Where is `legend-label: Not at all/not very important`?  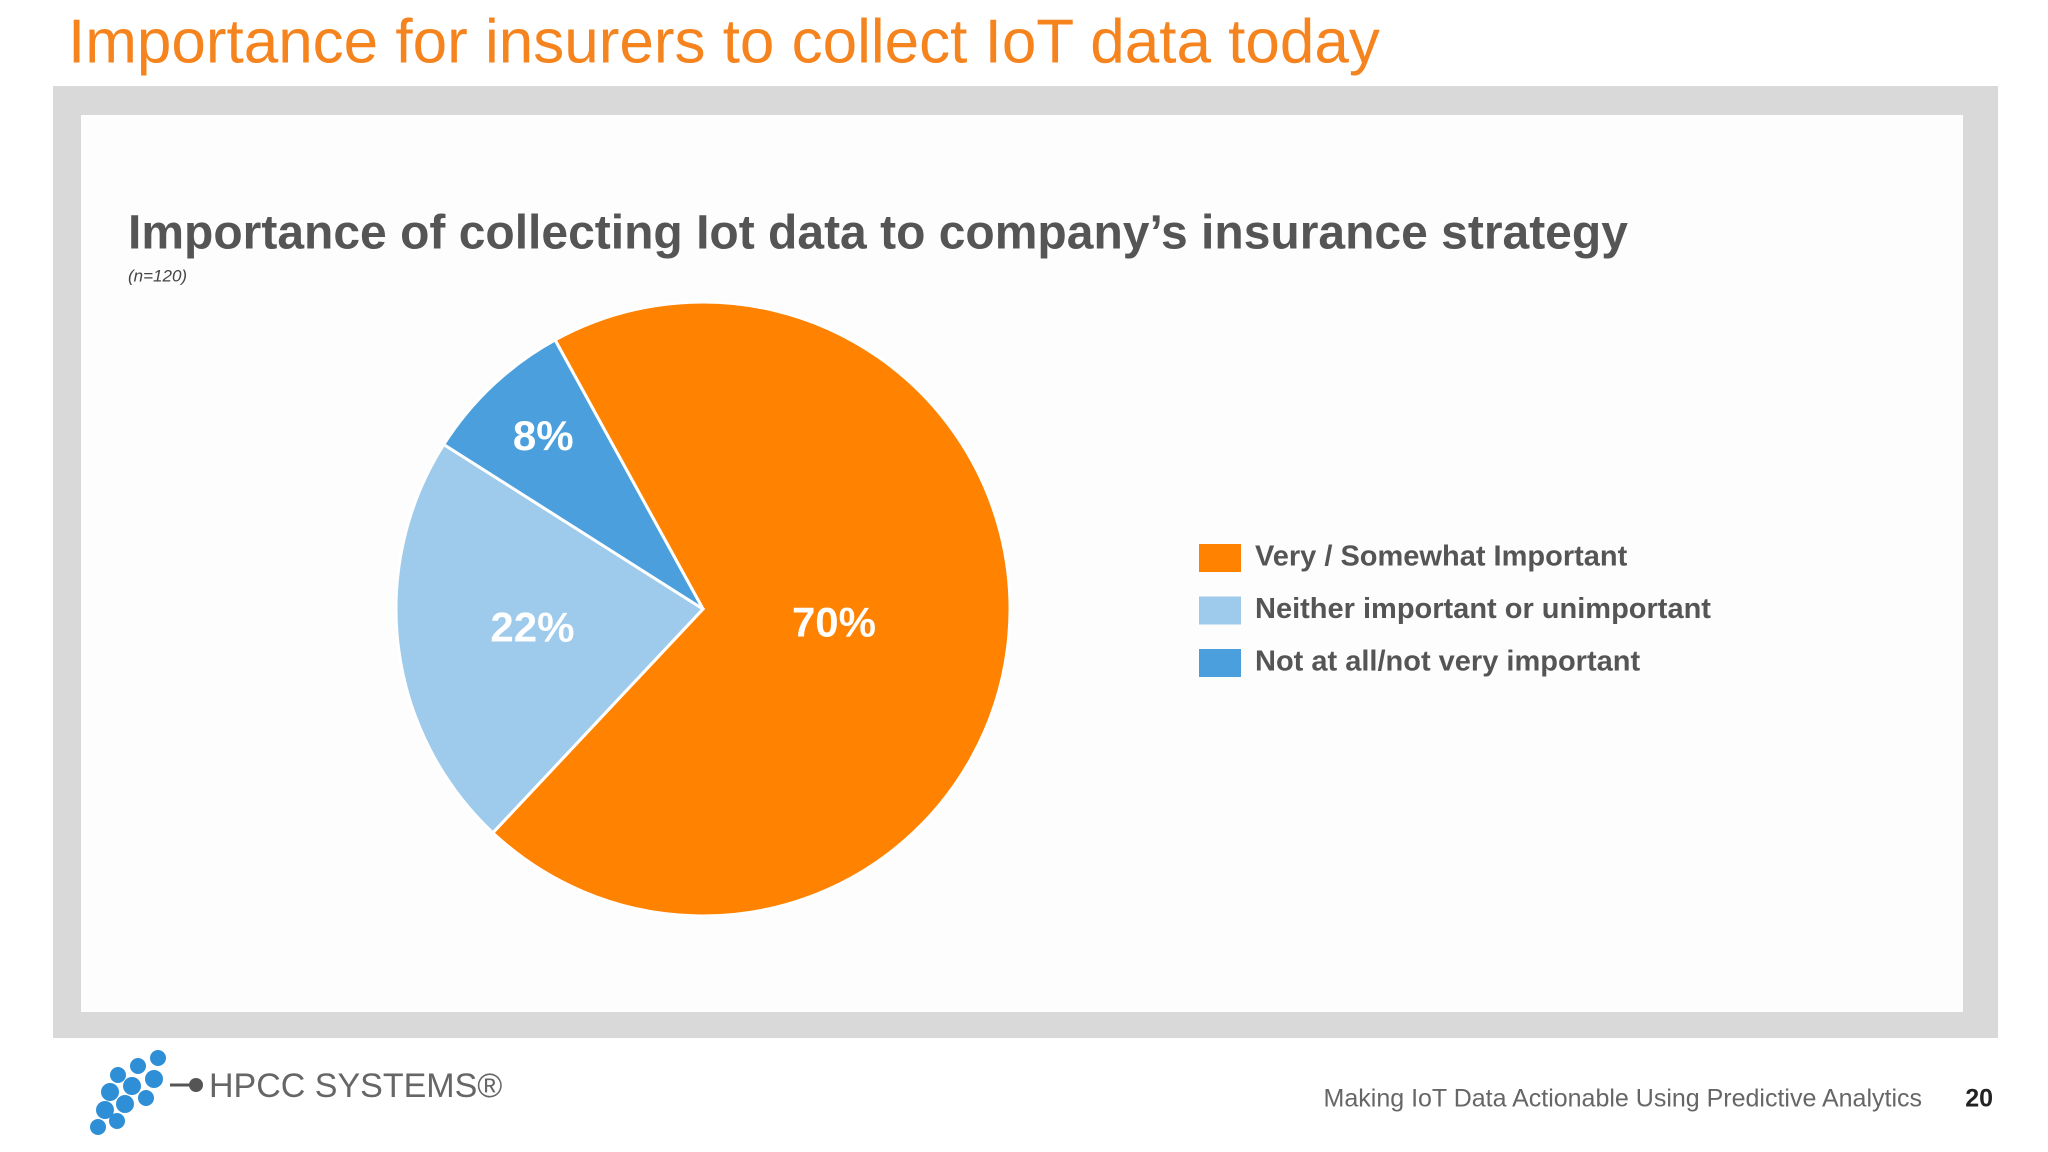
legend-label: Not at all/not very important is located at coordinates (1447, 662).